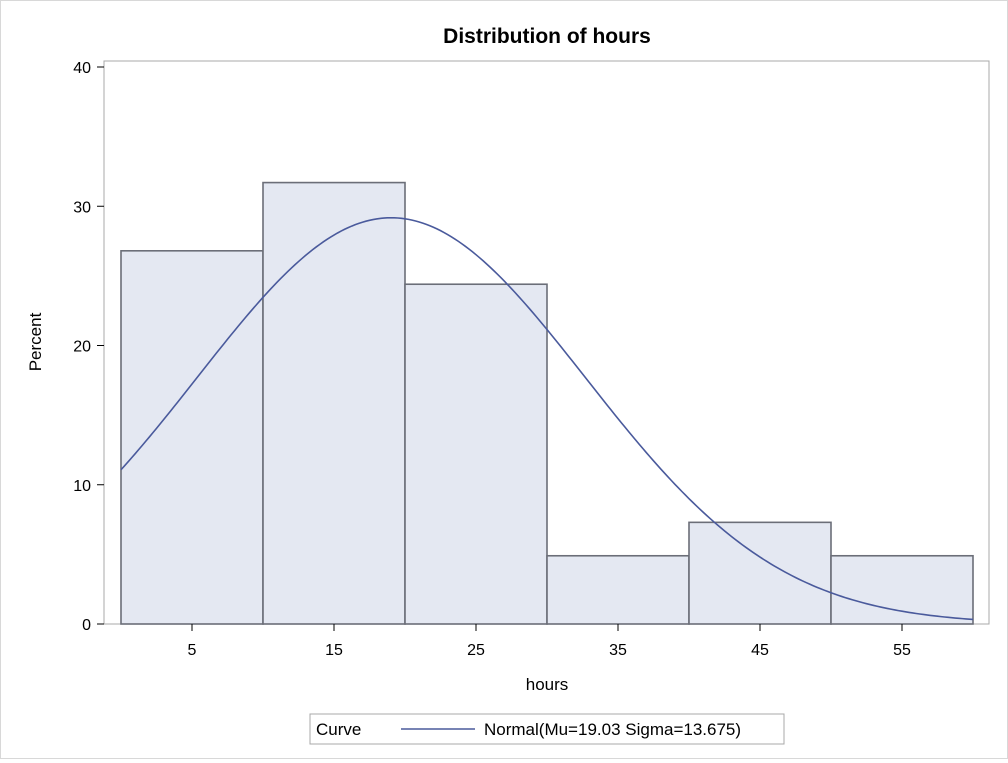 Image resolution: width=1008 pixels, height=763 pixels. Describe the element at coordinates (612, 729) in the screenshot. I see `legend-entry-normal: Normal(Mu=19.03 Sigma=13.675)` at that location.